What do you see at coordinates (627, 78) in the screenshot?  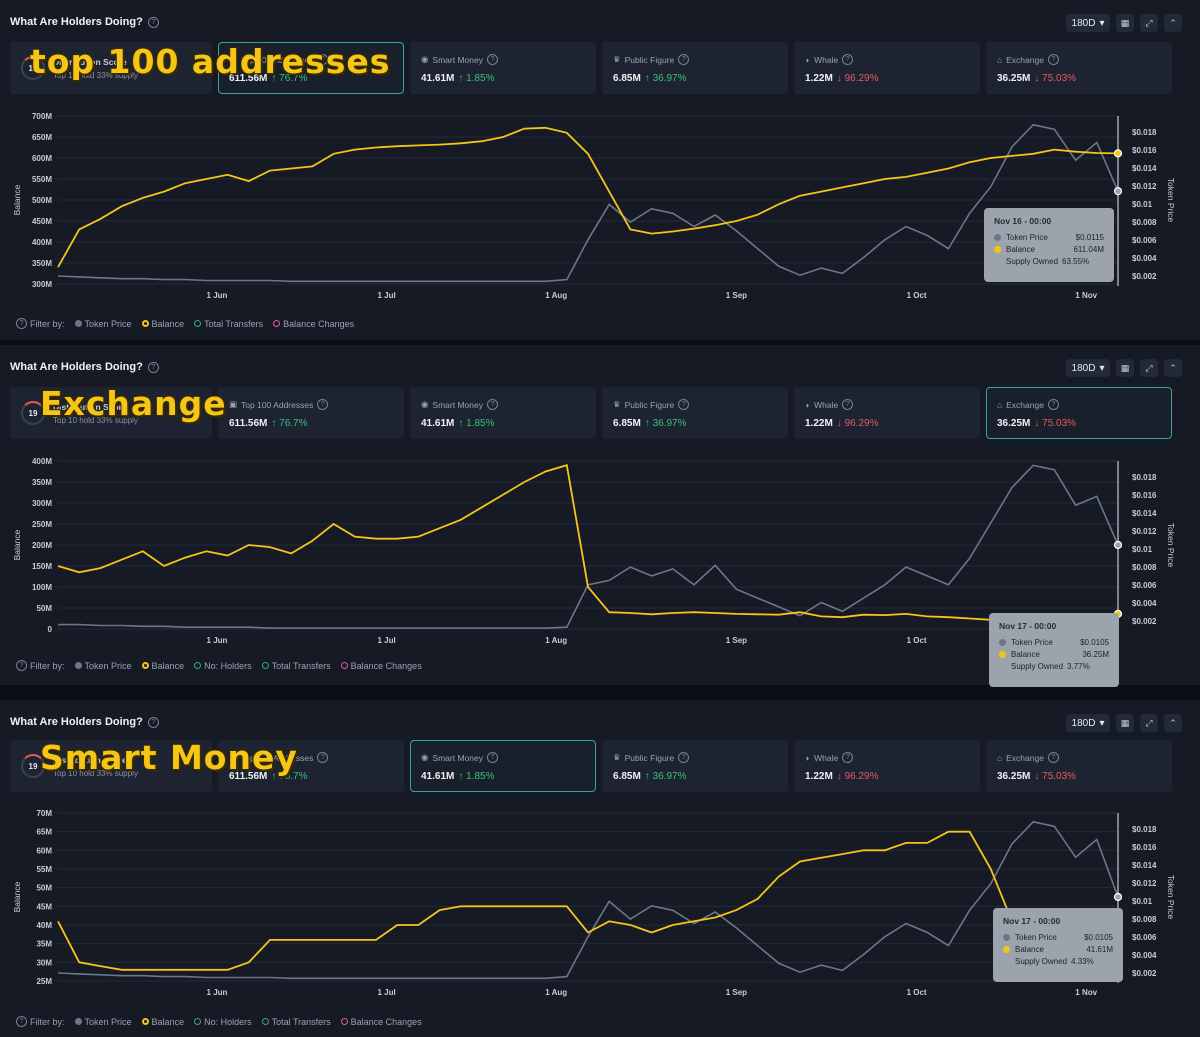 I see `card-value: 6.85M` at bounding box center [627, 78].